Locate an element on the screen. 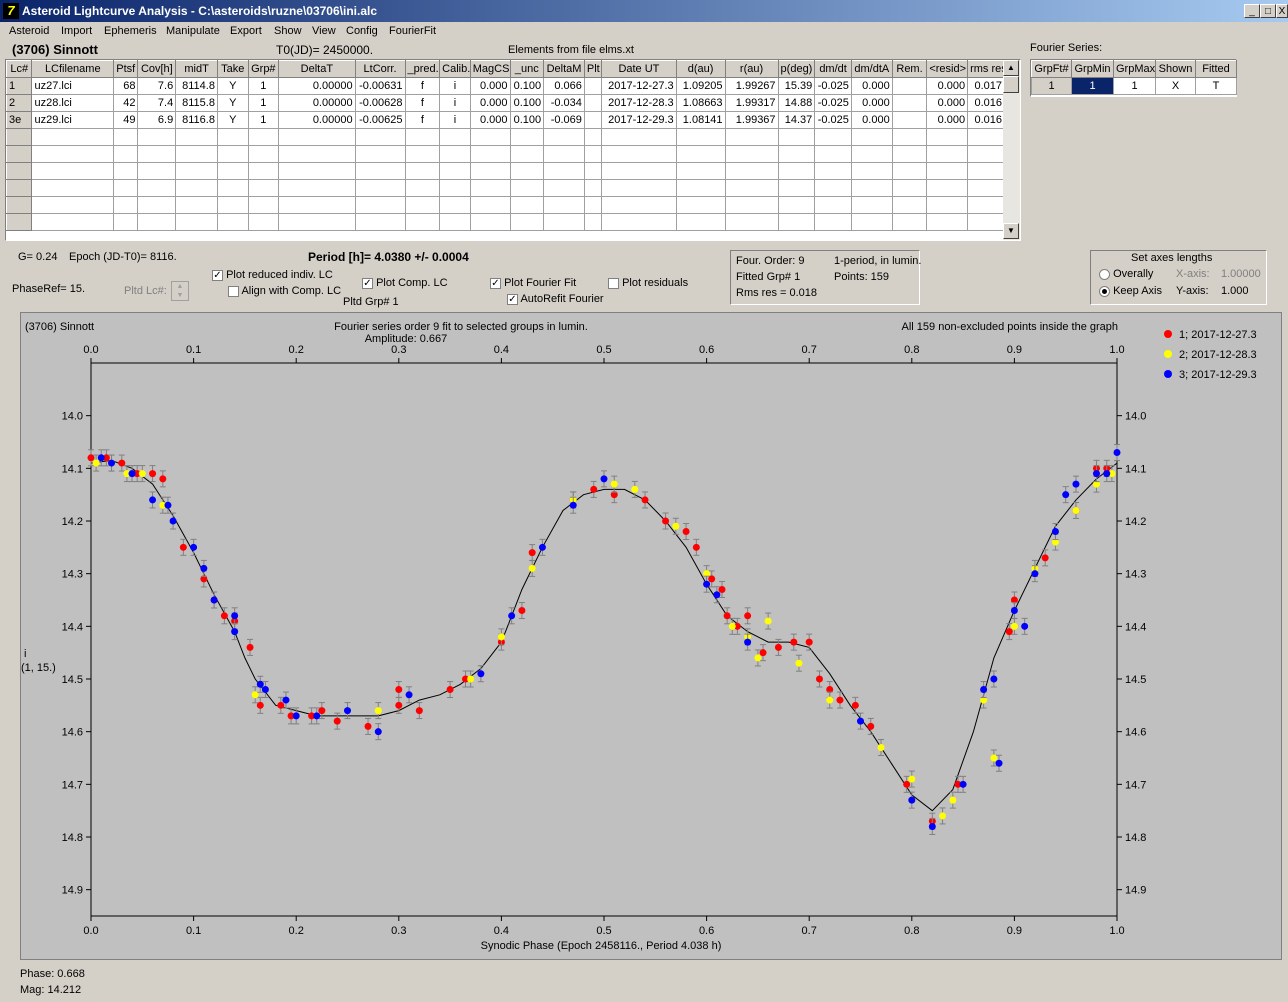 The image size is (1288, 1002). fourier-column-header: Fitted is located at coordinates (1216, 69).